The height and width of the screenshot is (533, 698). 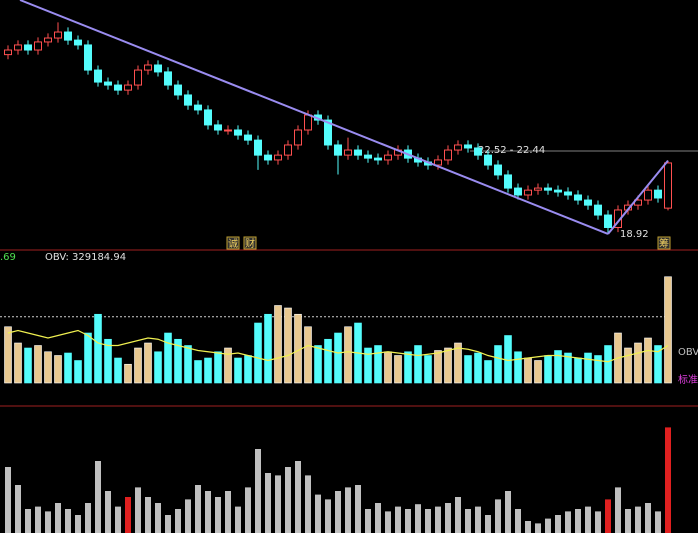 I want to click on icon-box, so click(x=233, y=243).